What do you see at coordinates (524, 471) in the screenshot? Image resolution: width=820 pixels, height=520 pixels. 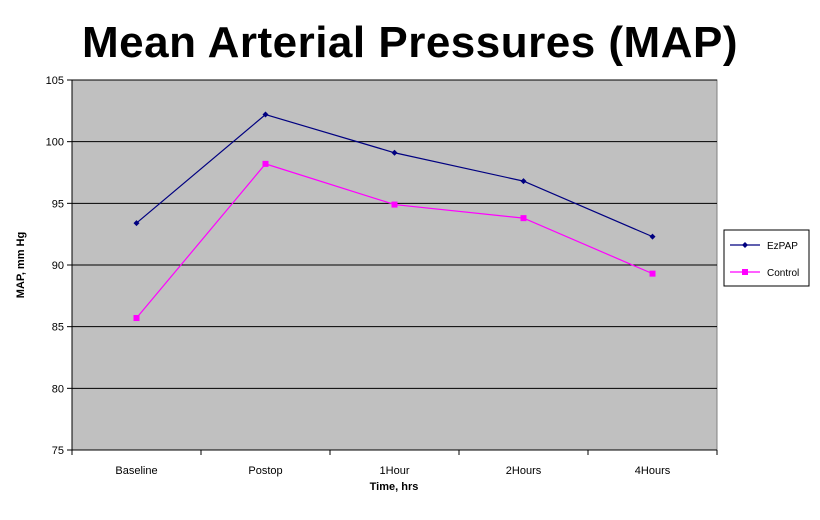 I see `x-tick-label: 2Hours` at bounding box center [524, 471].